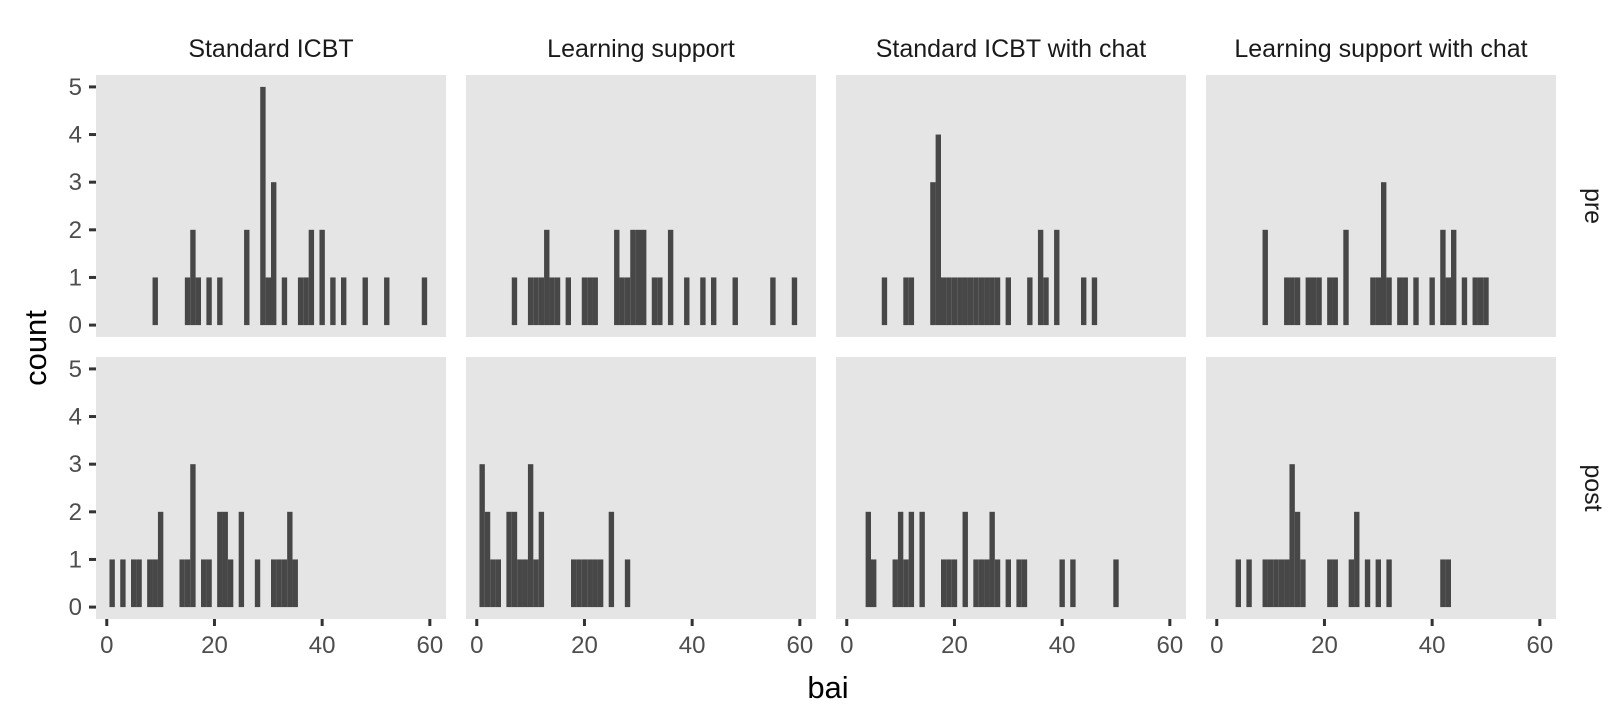  What do you see at coordinates (257, 206) in the screenshot?
I see `panel-standard-icbt-pre: 0 1 2 3 4 5` at bounding box center [257, 206].